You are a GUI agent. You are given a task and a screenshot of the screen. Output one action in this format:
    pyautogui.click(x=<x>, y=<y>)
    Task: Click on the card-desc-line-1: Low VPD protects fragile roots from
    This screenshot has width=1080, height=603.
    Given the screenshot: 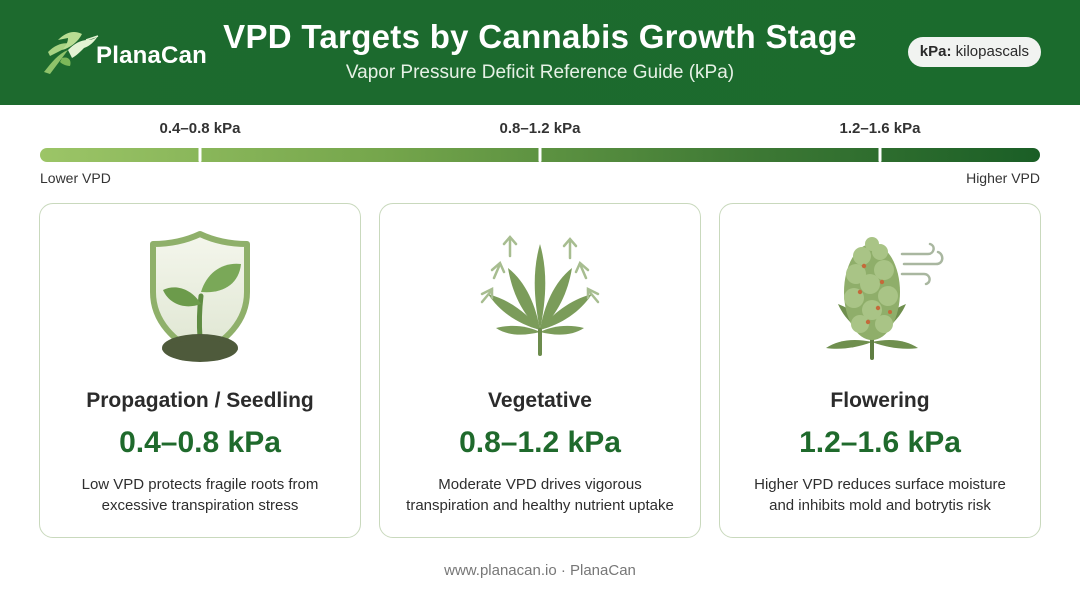 What is the action you would take?
    pyautogui.click(x=200, y=484)
    